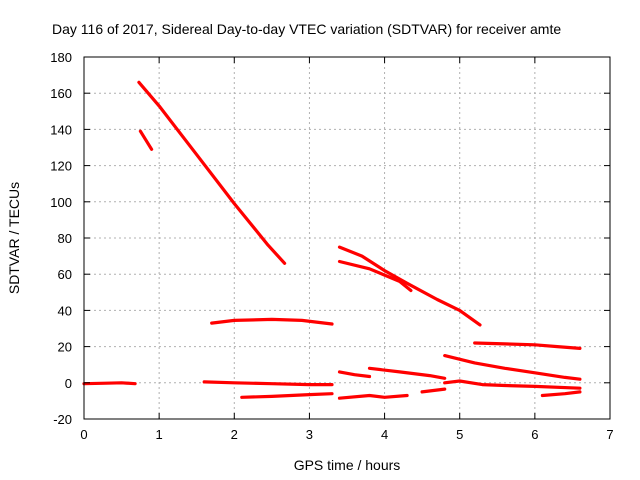  I want to click on x-tick-label: 6, so click(534, 434).